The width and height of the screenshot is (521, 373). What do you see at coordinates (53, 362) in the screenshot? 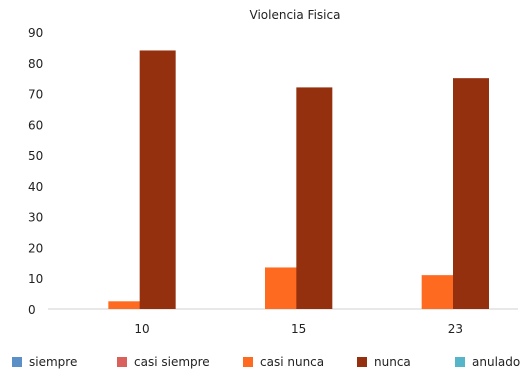
I see `legend-label: siempre` at bounding box center [53, 362].